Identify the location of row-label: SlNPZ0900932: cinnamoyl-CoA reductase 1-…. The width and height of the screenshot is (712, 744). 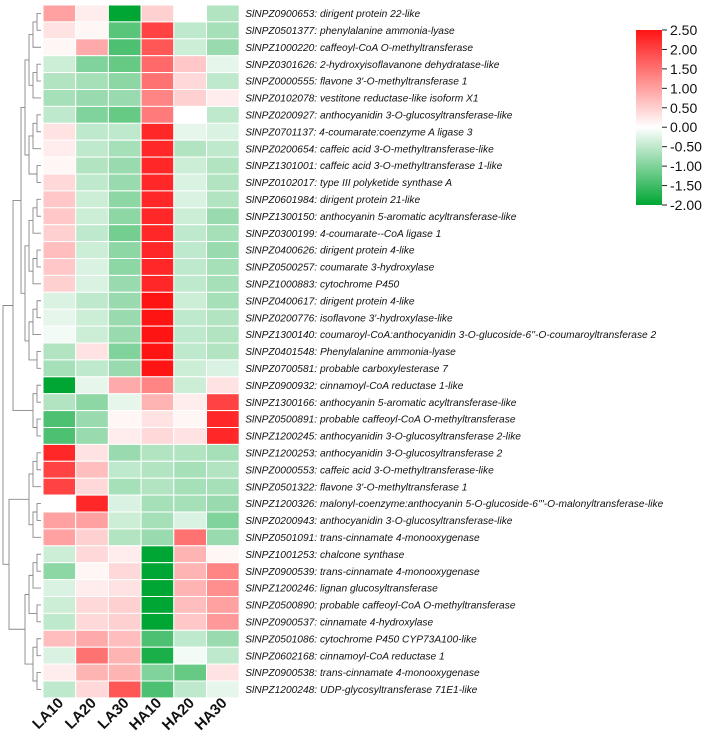
(354, 386).